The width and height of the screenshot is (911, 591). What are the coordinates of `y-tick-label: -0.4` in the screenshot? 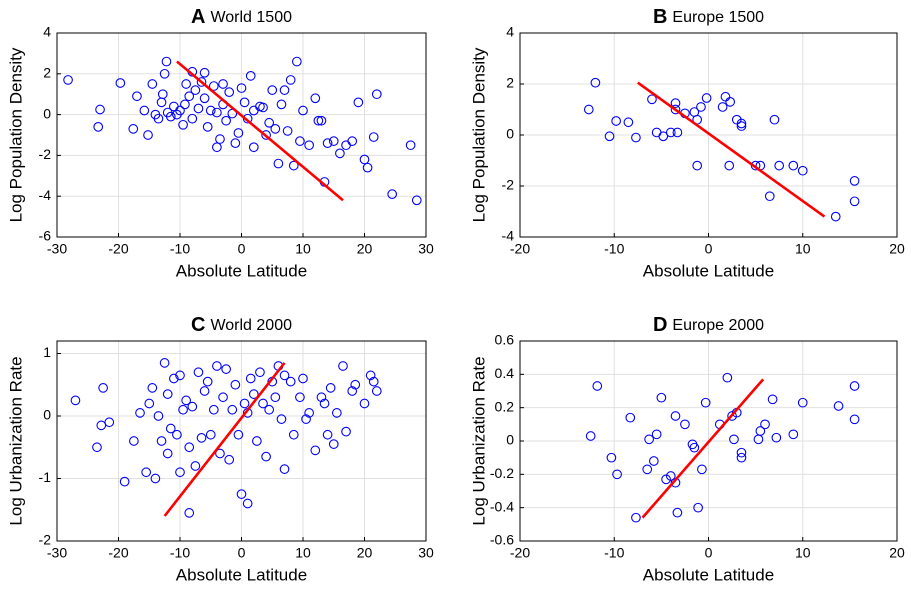 It's located at (502, 506).